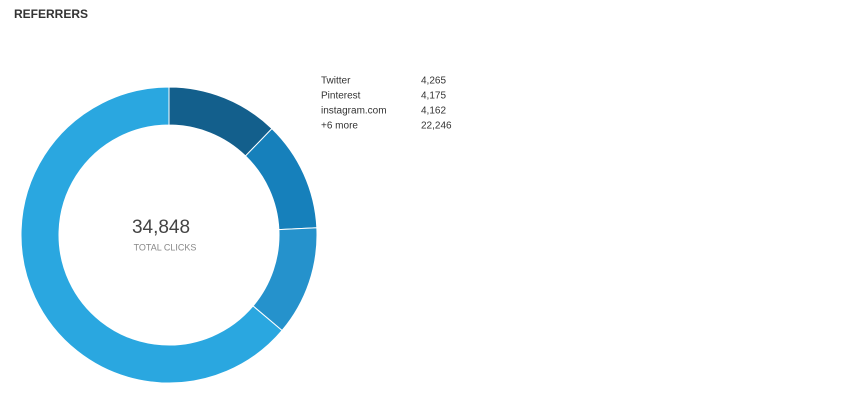  What do you see at coordinates (339, 126) in the screenshot?
I see `legend-label: +6 more` at bounding box center [339, 126].